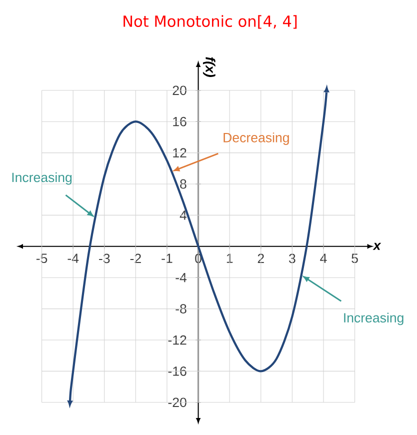 The width and height of the screenshot is (417, 435). I want to click on x-tick-label: -4, so click(73, 258).